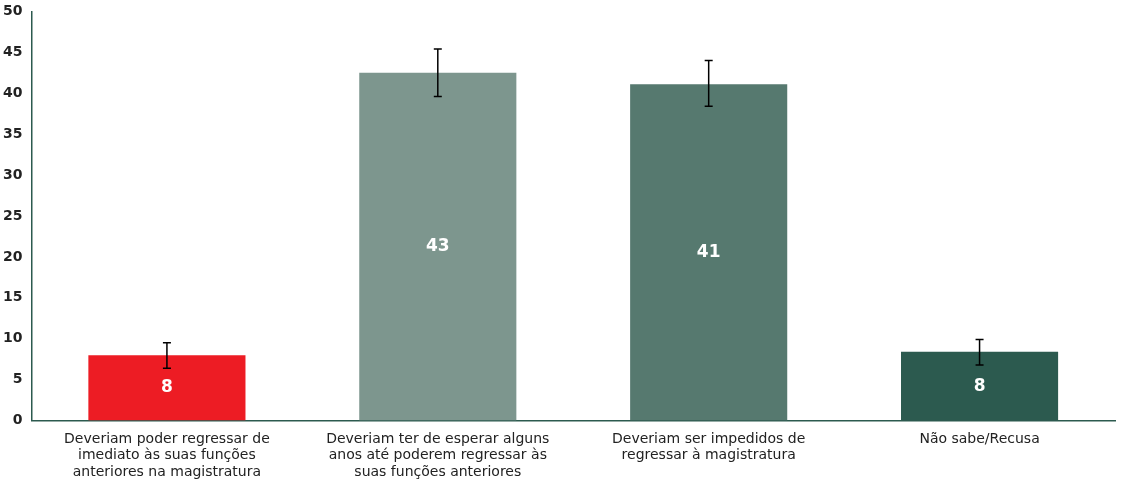 The width and height of the screenshot is (1125, 491). I want to click on x-tick-label: Deveriam ser impedidos de regressar à magistratura, so click(709, 446).